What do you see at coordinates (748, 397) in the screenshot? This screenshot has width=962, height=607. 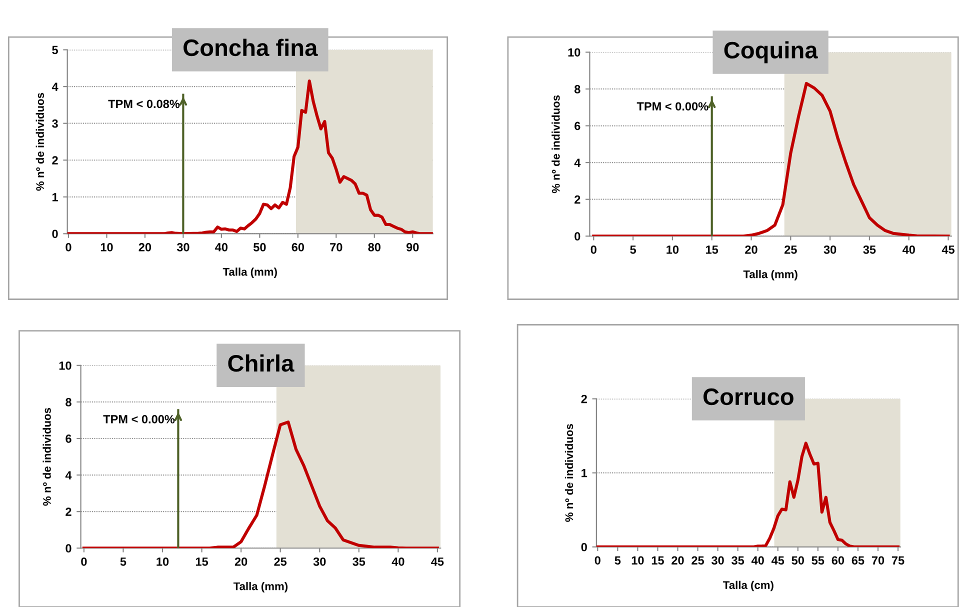 I see `chart-title: Corruco` at bounding box center [748, 397].